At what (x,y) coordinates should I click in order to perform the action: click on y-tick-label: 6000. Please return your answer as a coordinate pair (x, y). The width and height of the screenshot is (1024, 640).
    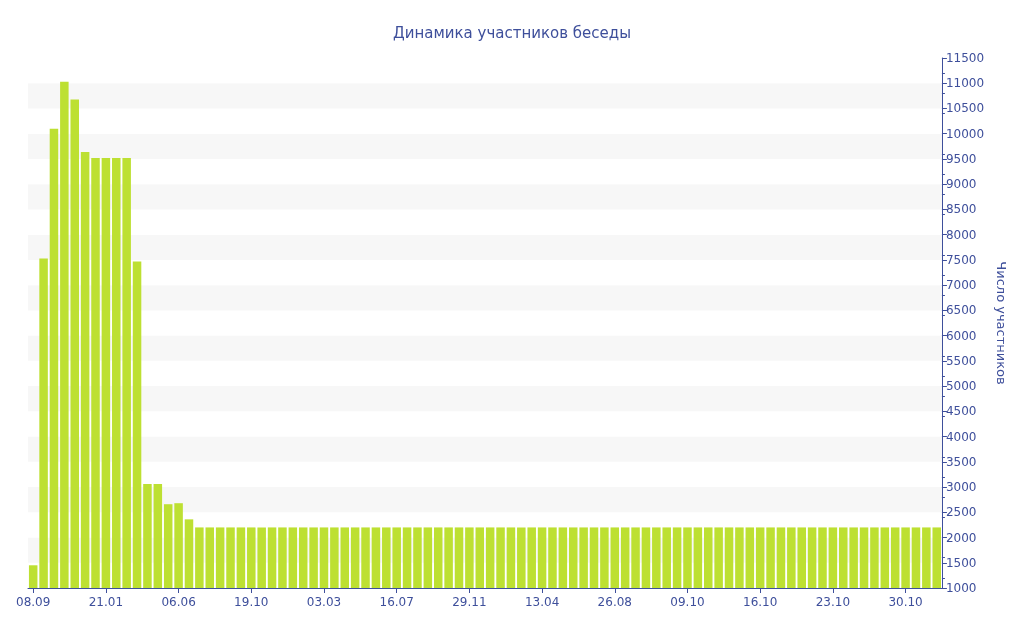
    Looking at the image, I should click on (961, 335).